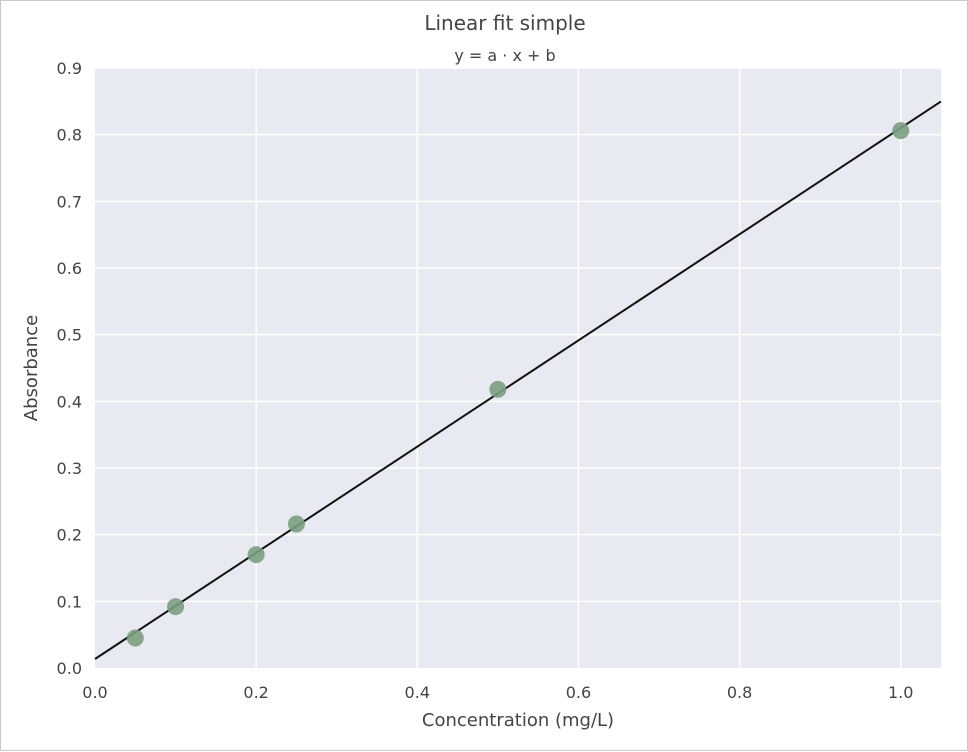 Image resolution: width=968 pixels, height=752 pixels. What do you see at coordinates (69, 335) in the screenshot?
I see `y-tick-label: 0.5` at bounding box center [69, 335].